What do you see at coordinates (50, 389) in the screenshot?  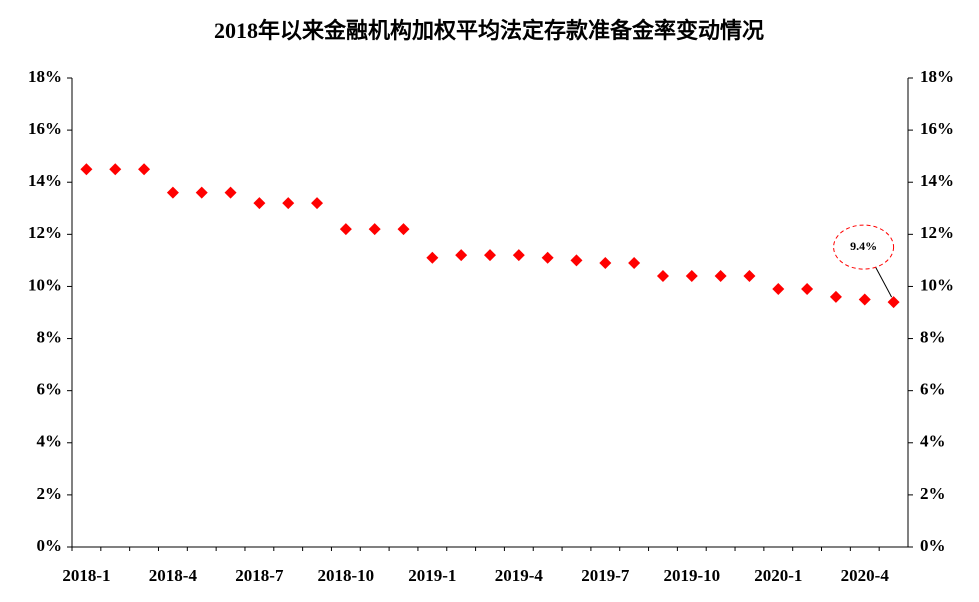 I see `y-tick-label: 6%` at bounding box center [50, 389].